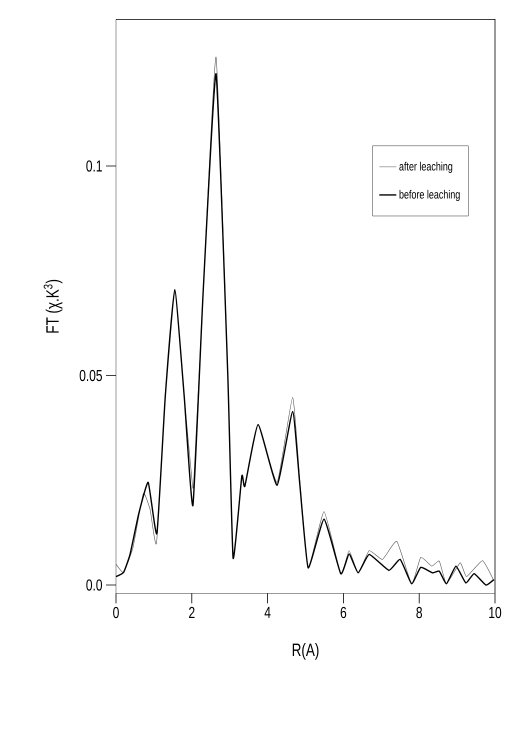 The height and width of the screenshot is (734, 506). I want to click on y-axis-title: FT (χ.K$^{3}$), so click(53, 306).